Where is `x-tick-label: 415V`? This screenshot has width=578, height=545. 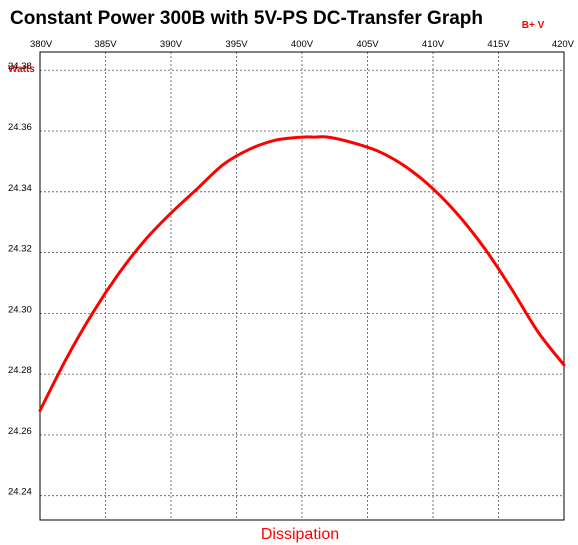
x-tick-label: 415V is located at coordinates (498, 44).